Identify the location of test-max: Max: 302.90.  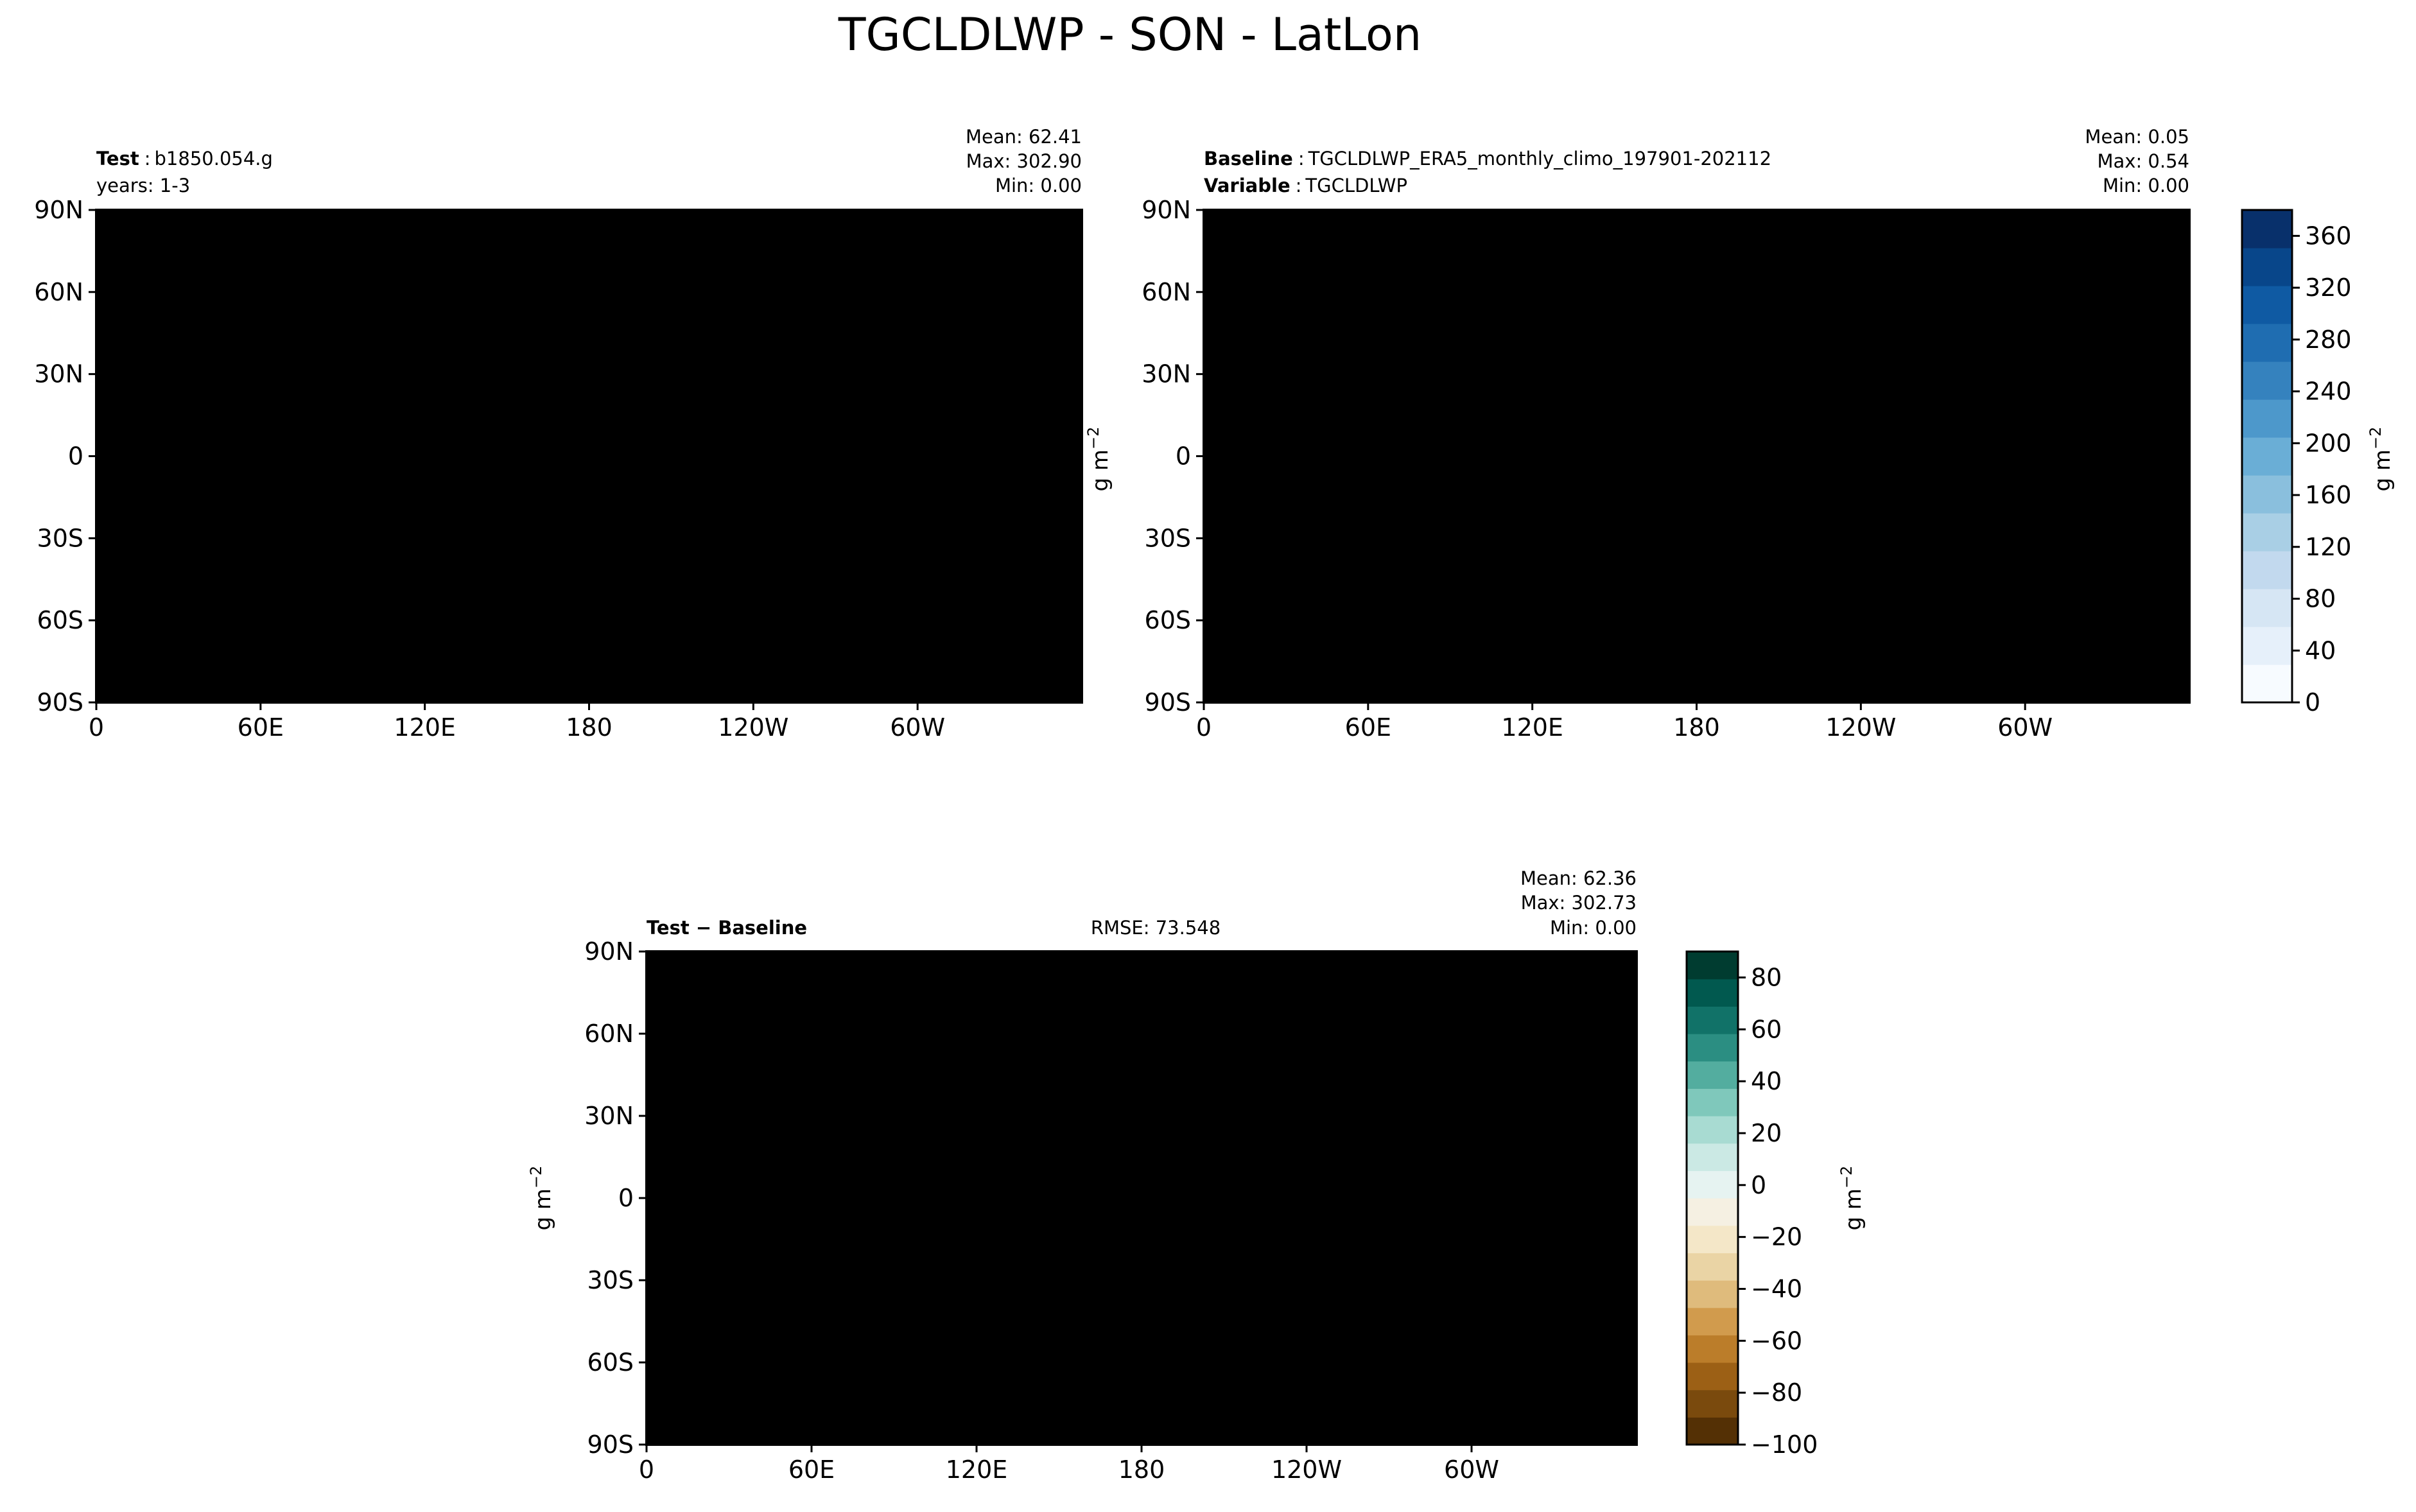
(1024, 161).